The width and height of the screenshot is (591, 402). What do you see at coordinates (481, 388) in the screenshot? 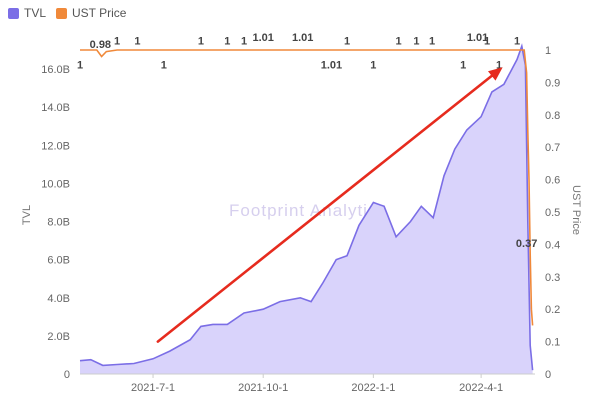
I see `x-tick-label: 2022-4-1` at bounding box center [481, 388].